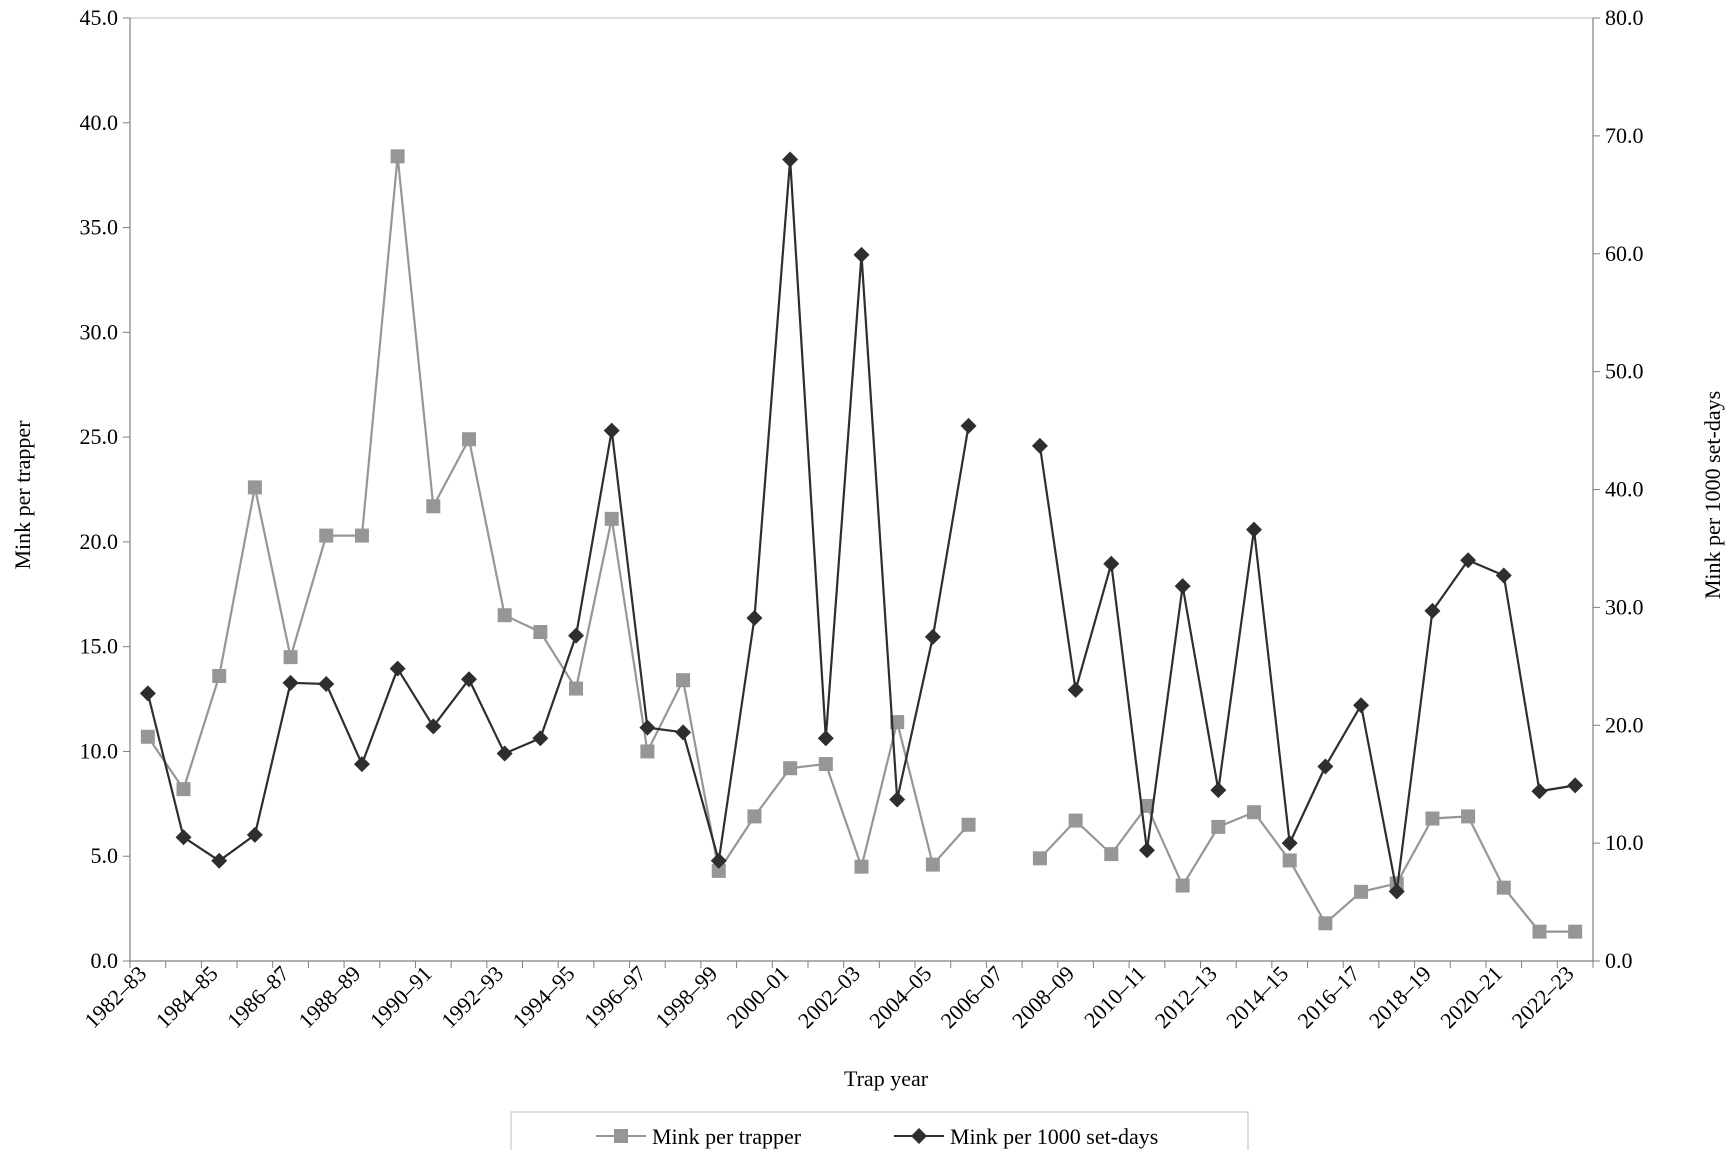 The height and width of the screenshot is (1150, 1735). I want to click on x-tick-label: 1990–91, so click(401, 997).